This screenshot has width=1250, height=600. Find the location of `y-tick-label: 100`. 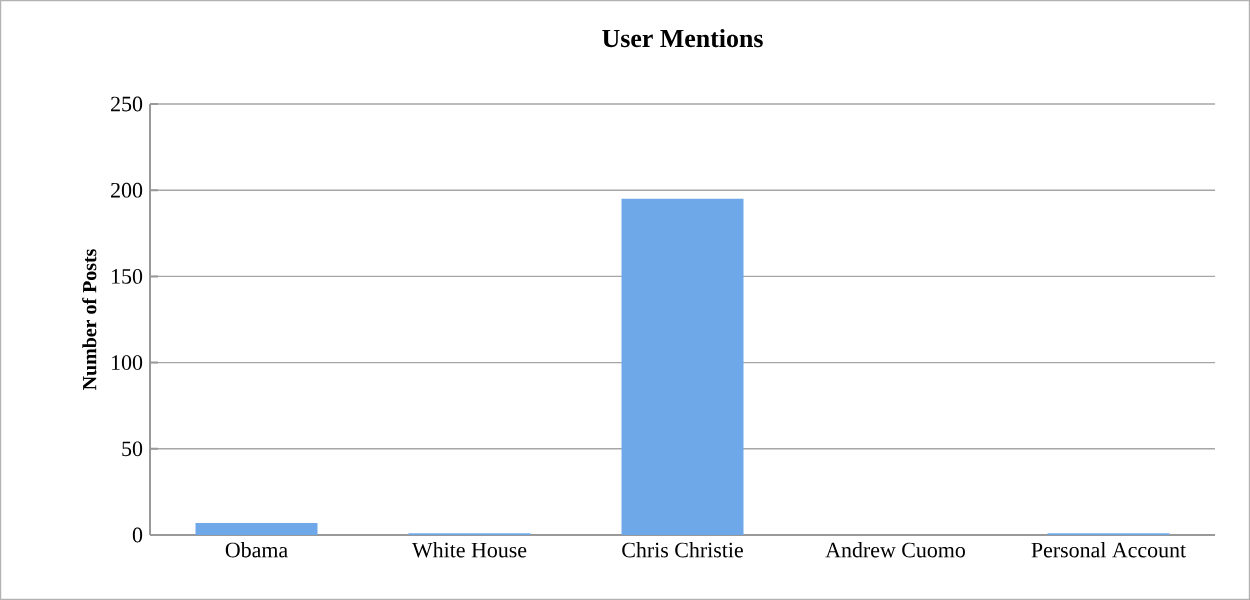

y-tick-label: 100 is located at coordinates (127, 362).